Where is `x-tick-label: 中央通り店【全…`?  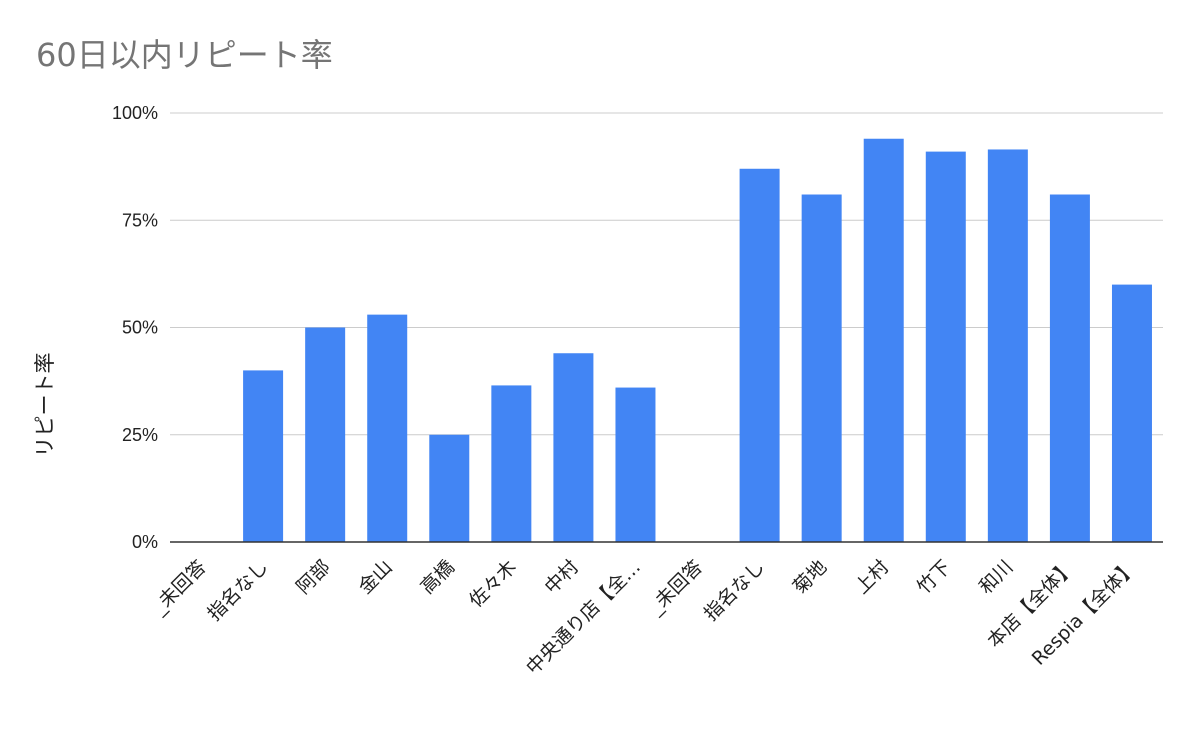 x-tick-label: 中央通り店【全… is located at coordinates (583, 617).